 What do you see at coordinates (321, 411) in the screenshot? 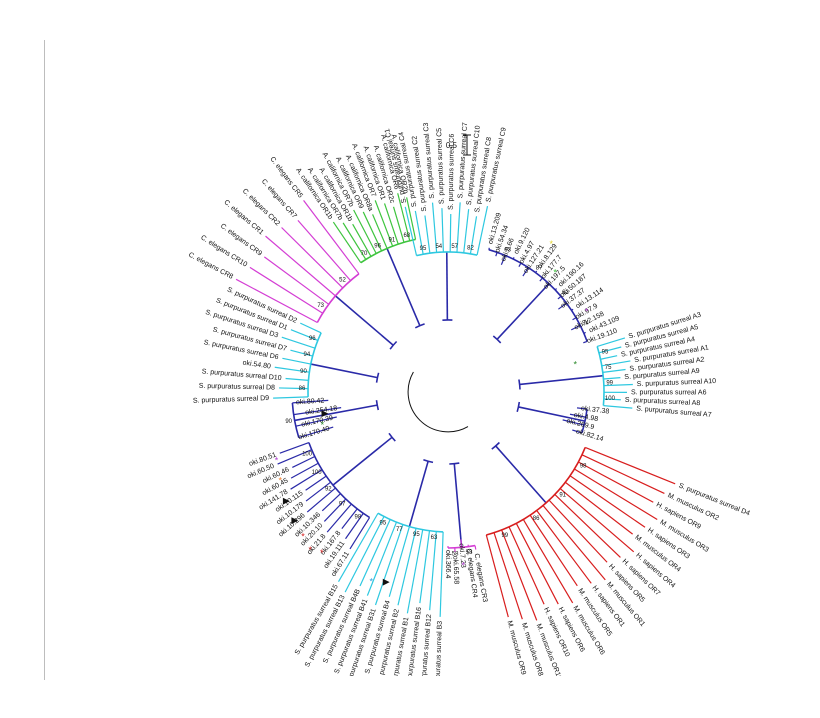
I see `leaf-label: oki.254.18` at bounding box center [321, 411].